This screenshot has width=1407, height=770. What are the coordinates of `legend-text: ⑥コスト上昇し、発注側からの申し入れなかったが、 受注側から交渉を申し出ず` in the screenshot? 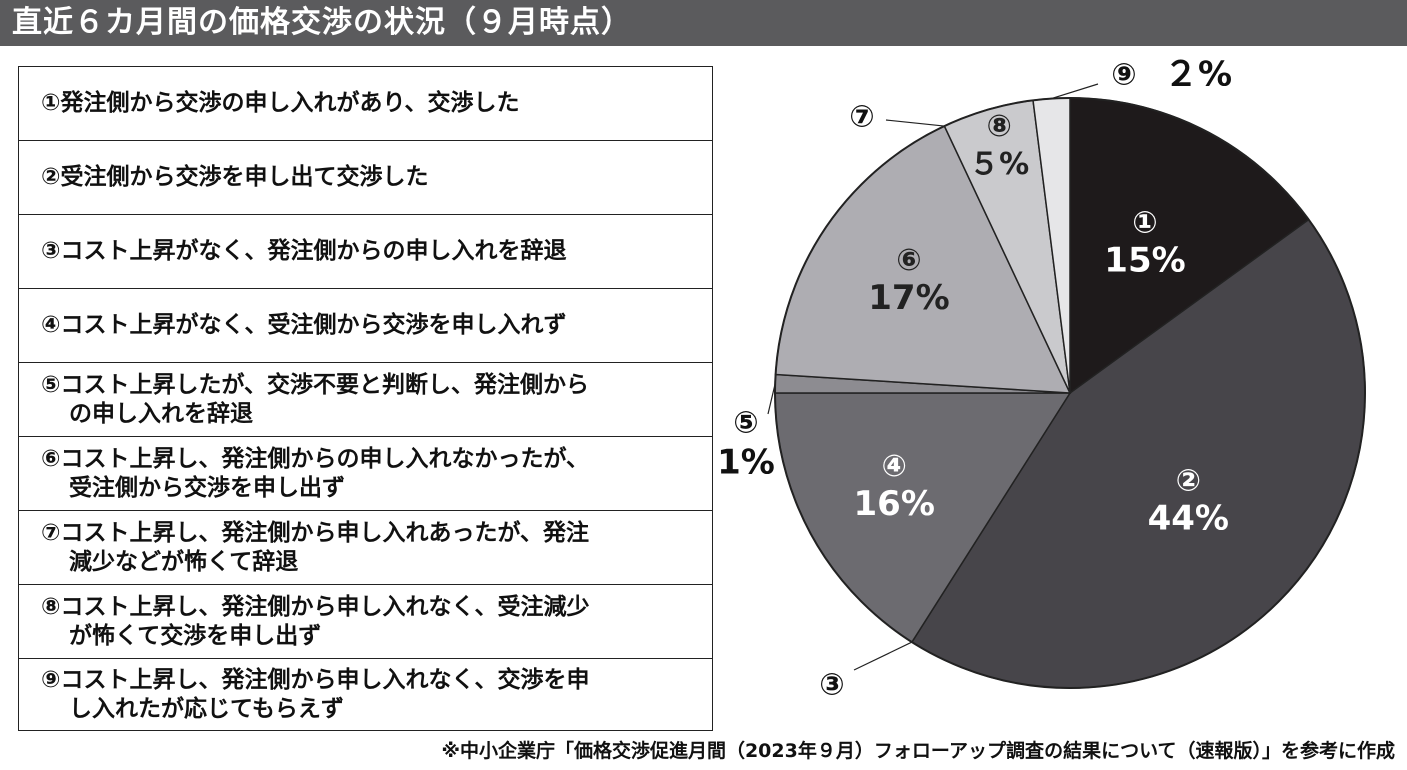 It's located at (315, 473).